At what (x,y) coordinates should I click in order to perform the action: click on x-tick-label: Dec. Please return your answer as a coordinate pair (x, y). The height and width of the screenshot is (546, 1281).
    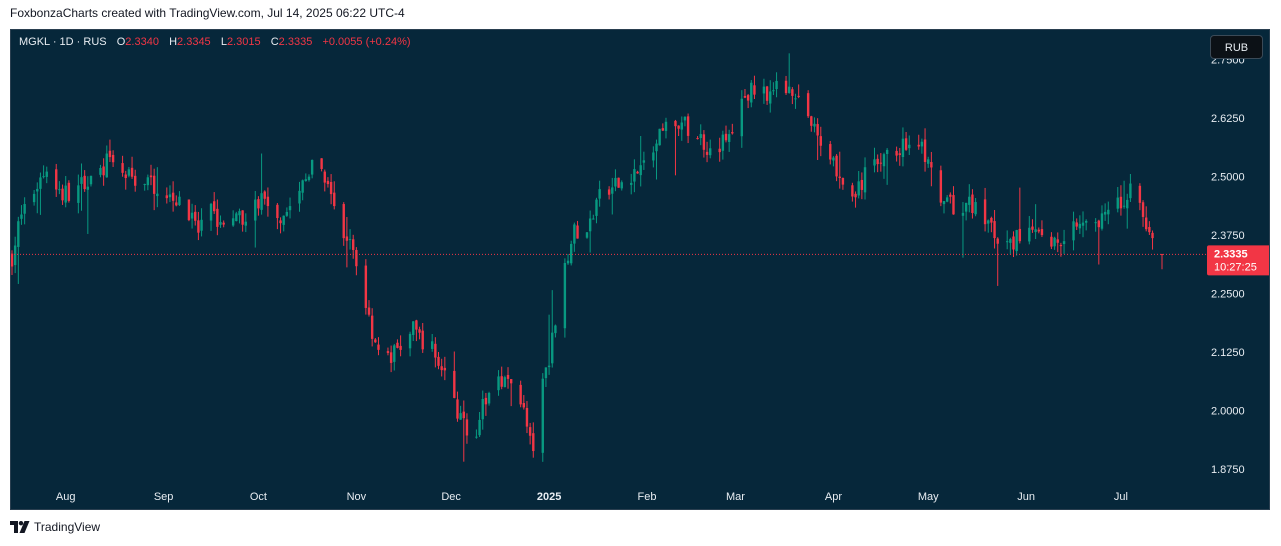
    Looking at the image, I should click on (451, 497).